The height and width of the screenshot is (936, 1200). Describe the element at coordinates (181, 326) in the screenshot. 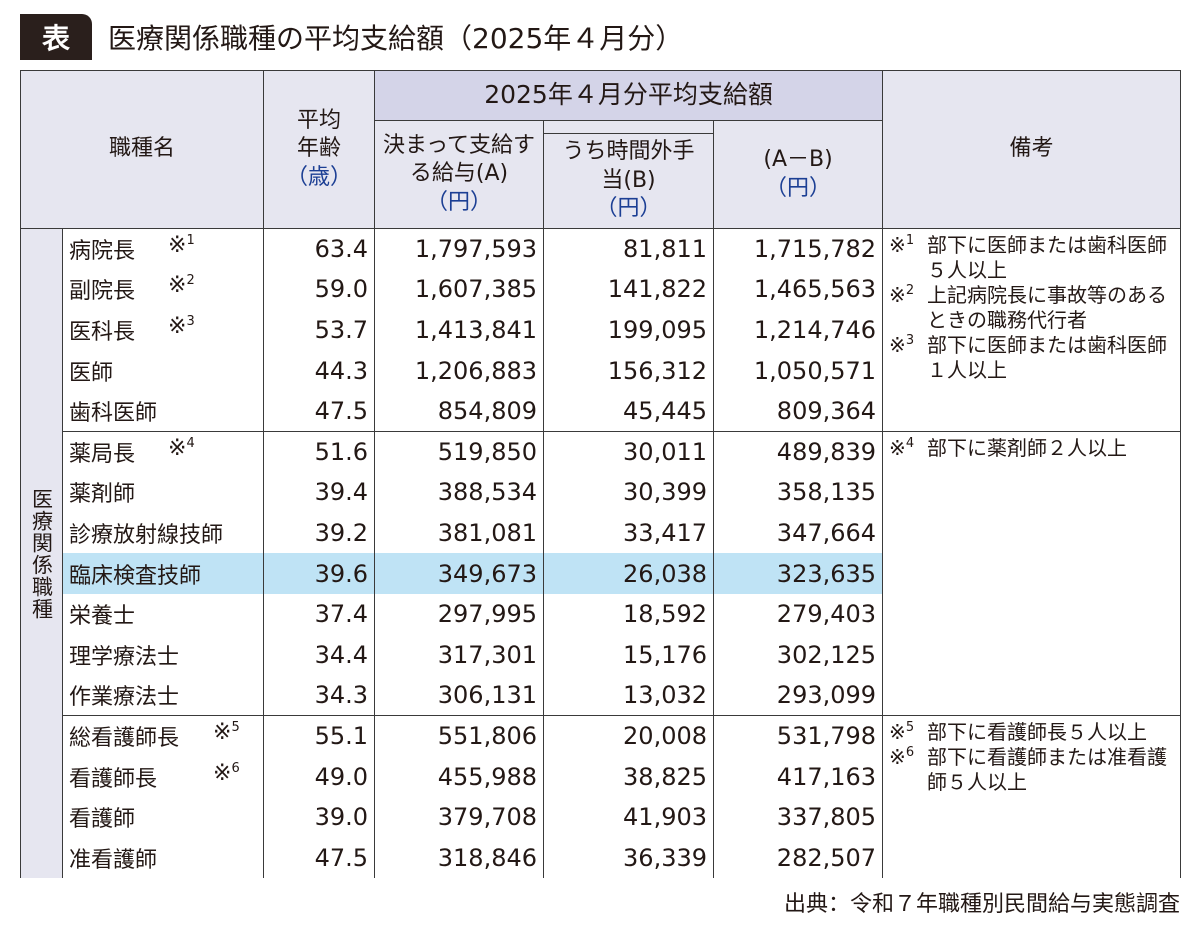

I see `footnote-mark: ※3` at that location.